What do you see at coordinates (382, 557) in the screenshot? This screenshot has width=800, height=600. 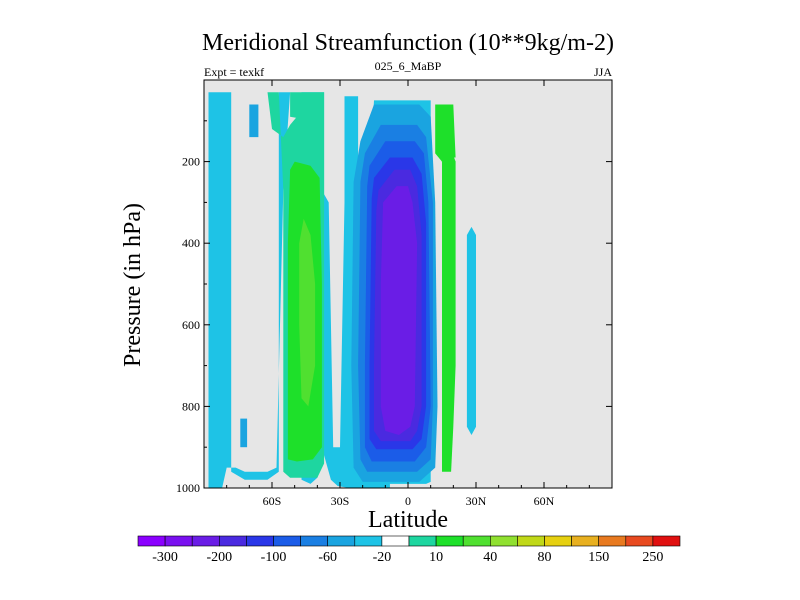 I see `colorbar-label: -20` at bounding box center [382, 557].